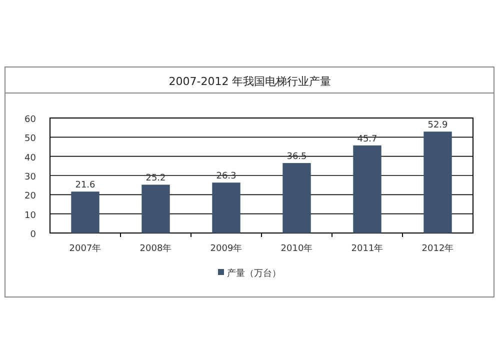 The width and height of the screenshot is (500, 362). I want to click on xtick: 2009年, so click(226, 249).